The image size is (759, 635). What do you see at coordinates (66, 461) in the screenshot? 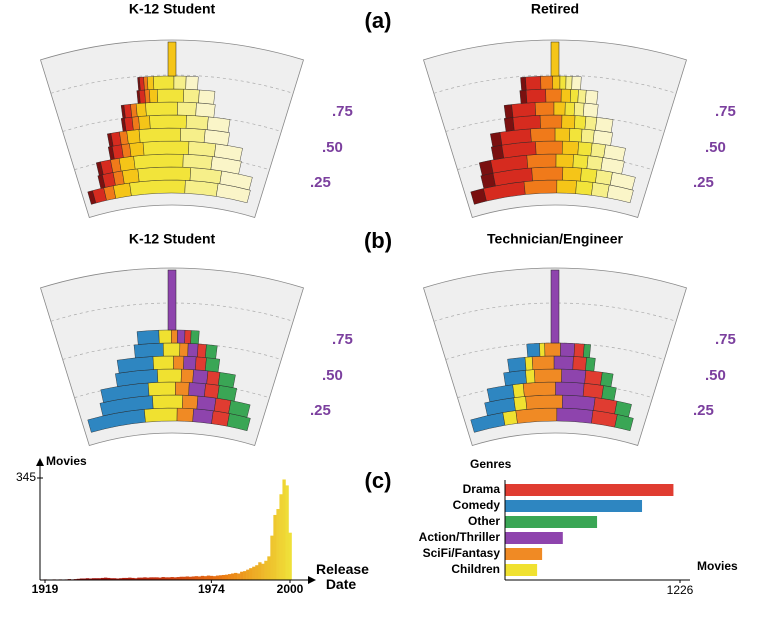
I see `y-axis-label: Movies` at bounding box center [66, 461].